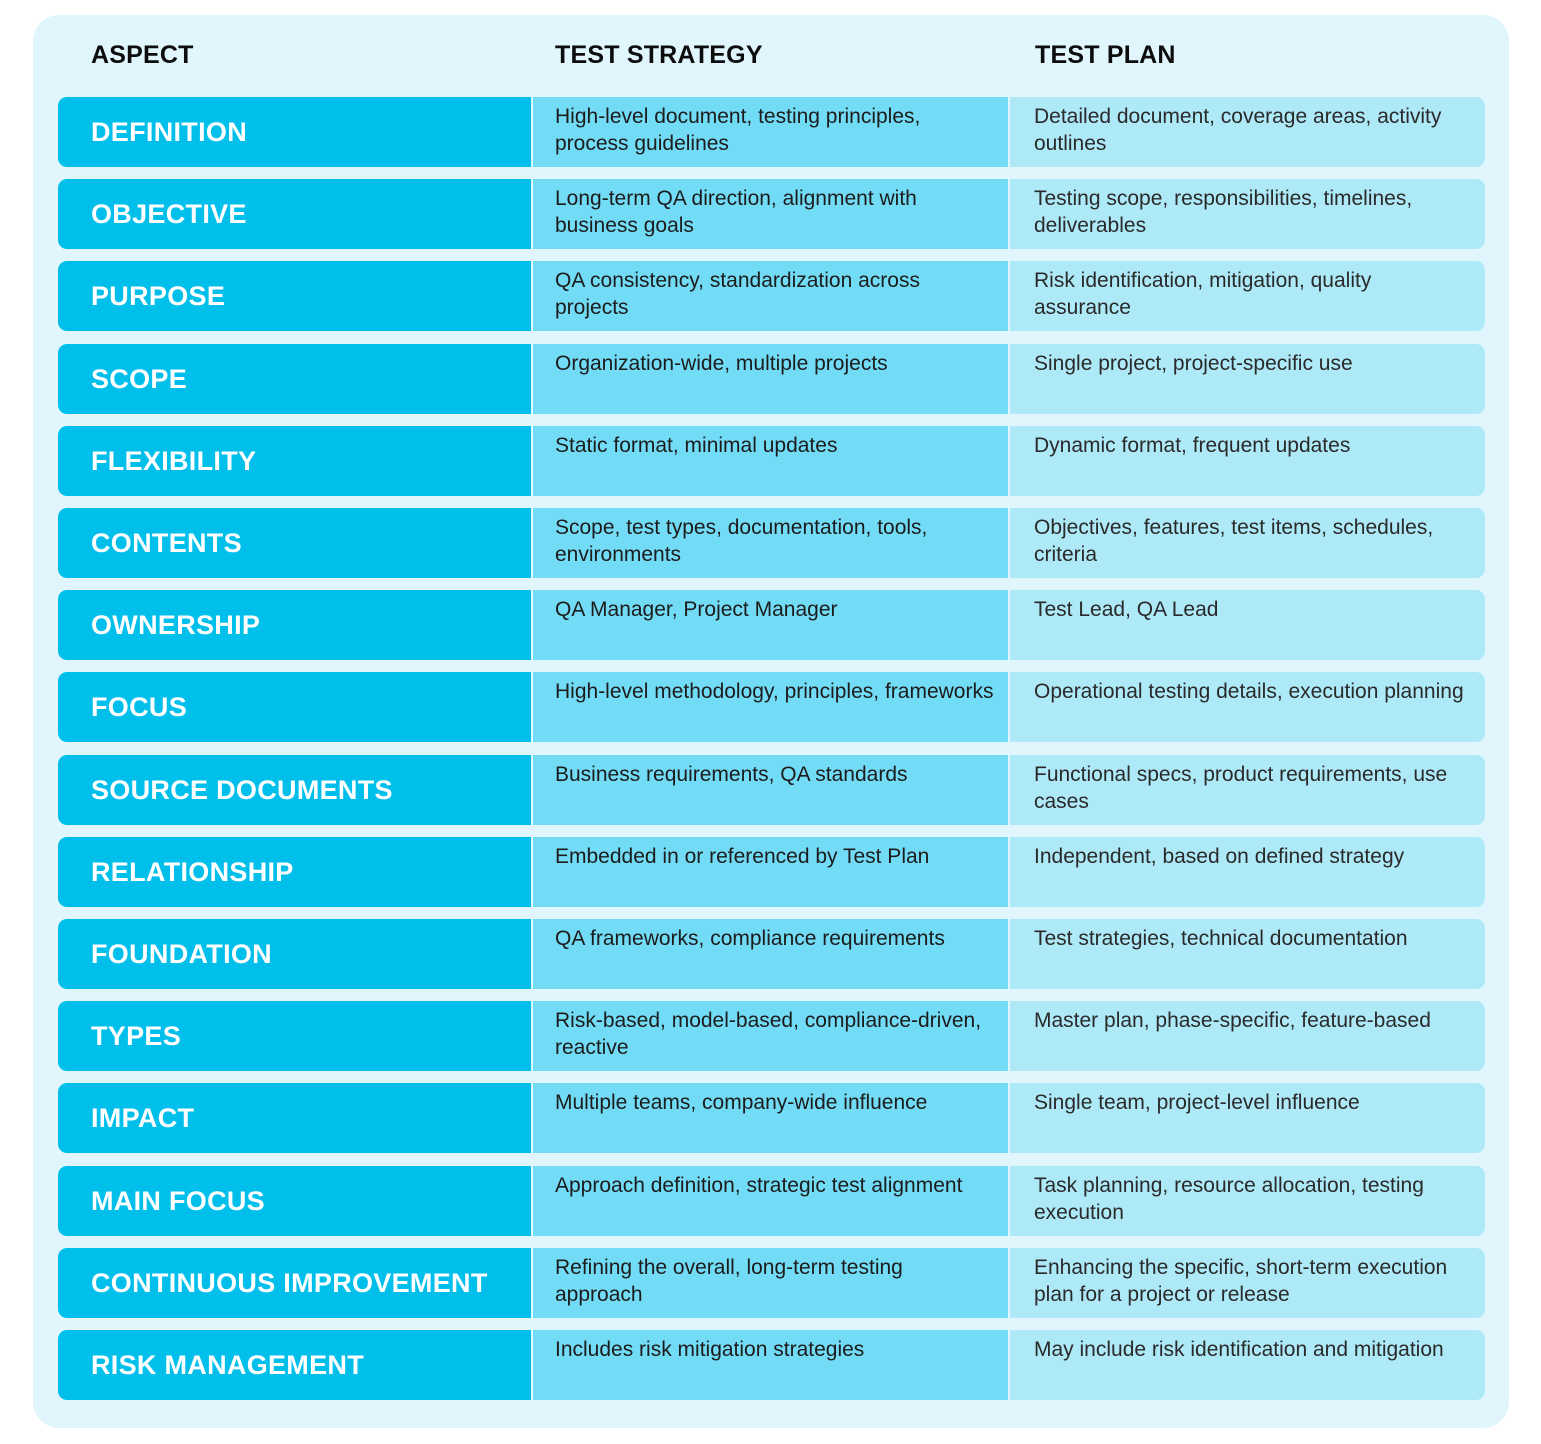 The width and height of the screenshot is (1541, 1444). I want to click on aspect-cell: RELATIONSHIP, so click(294, 871).